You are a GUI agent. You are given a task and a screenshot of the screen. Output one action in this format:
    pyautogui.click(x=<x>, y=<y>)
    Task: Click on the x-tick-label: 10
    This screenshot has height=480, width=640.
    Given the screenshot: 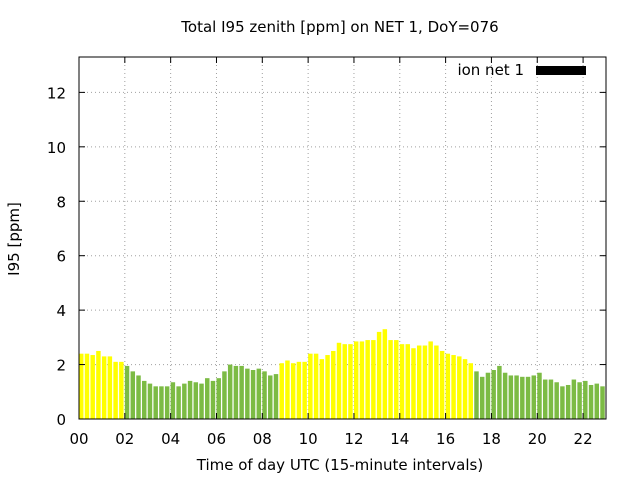 What is the action you would take?
    pyautogui.click(x=308, y=439)
    